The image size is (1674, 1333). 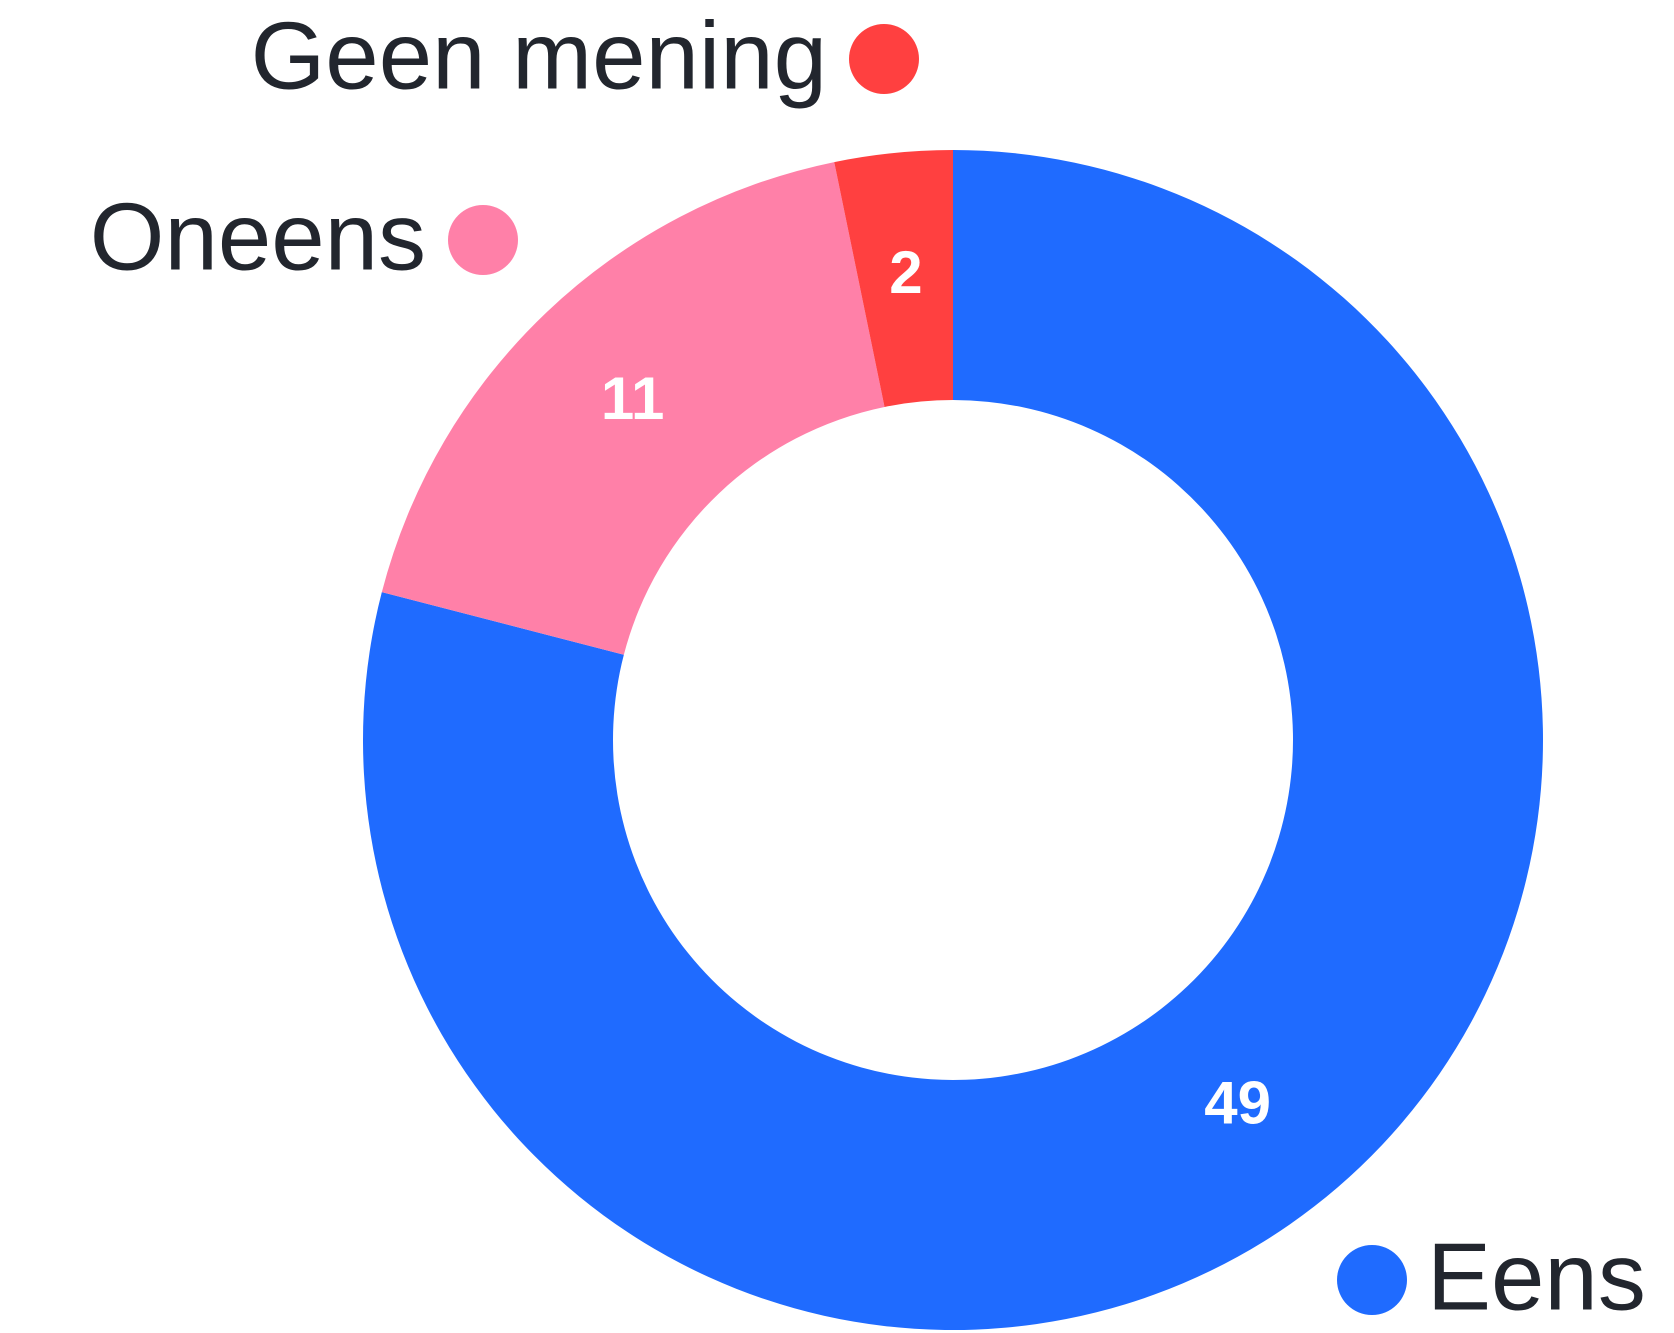 What do you see at coordinates (539, 55) in the screenshot?
I see `legend-label: Geen mening` at bounding box center [539, 55].